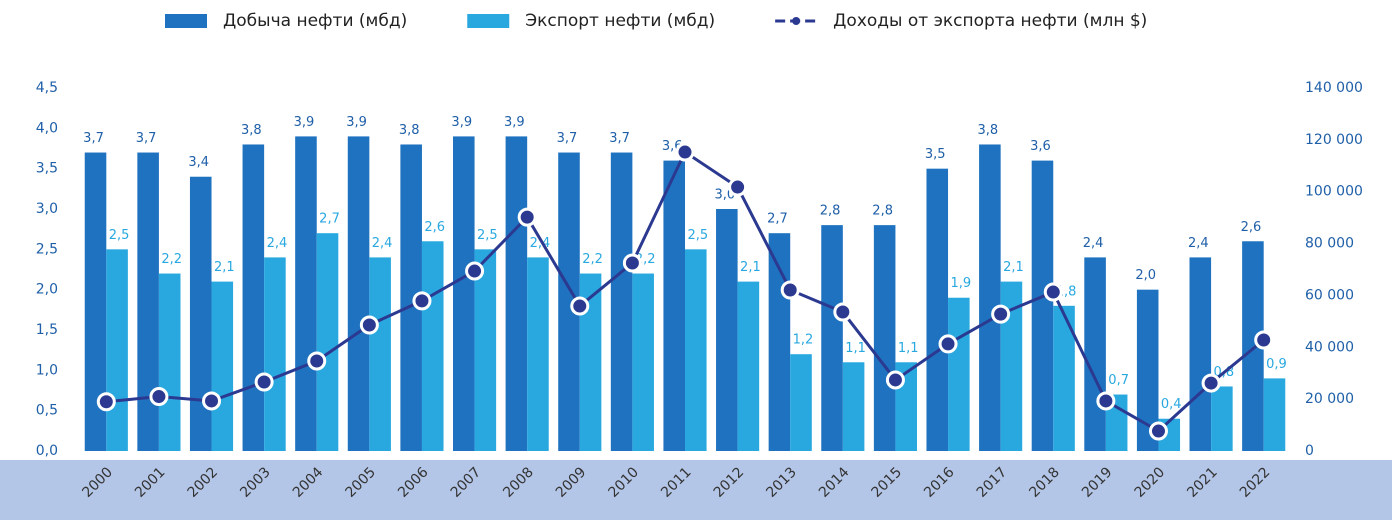 The width and height of the screenshot is (1392, 520). Describe the element at coordinates (47, 88) in the screenshot. I see `y-tick-label: 4,5` at that location.